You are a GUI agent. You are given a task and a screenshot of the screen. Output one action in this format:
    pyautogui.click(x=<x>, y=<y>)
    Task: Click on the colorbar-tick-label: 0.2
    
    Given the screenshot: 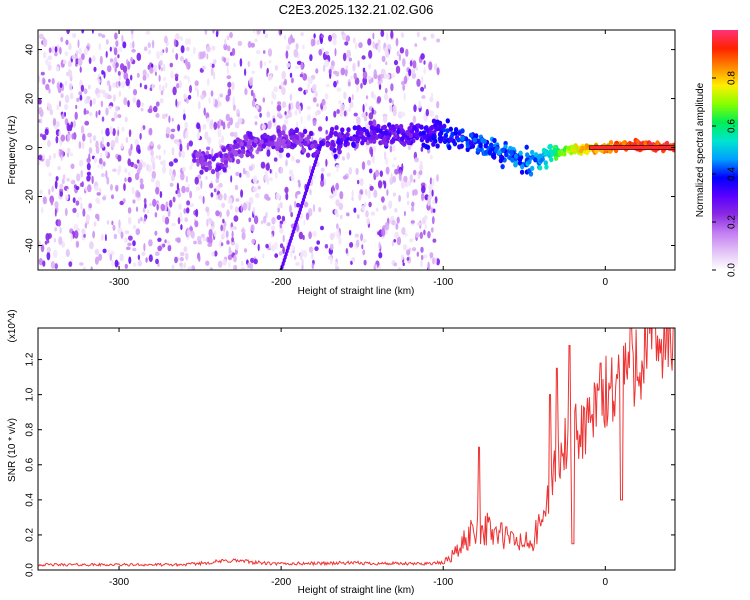 What is the action you would take?
    pyautogui.click(x=732, y=222)
    